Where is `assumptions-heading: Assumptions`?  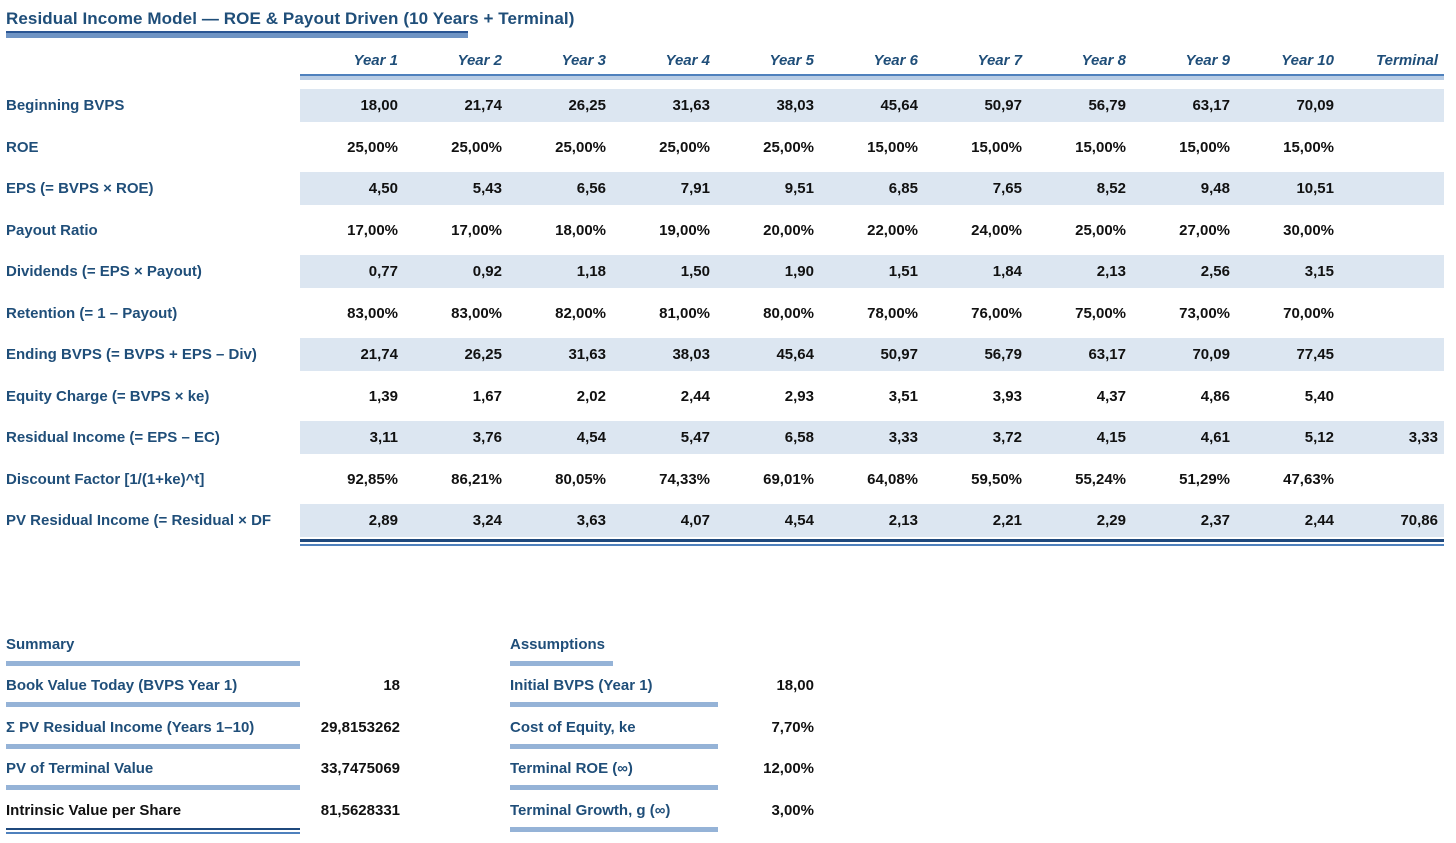 assumptions-heading: Assumptions is located at coordinates (614, 647).